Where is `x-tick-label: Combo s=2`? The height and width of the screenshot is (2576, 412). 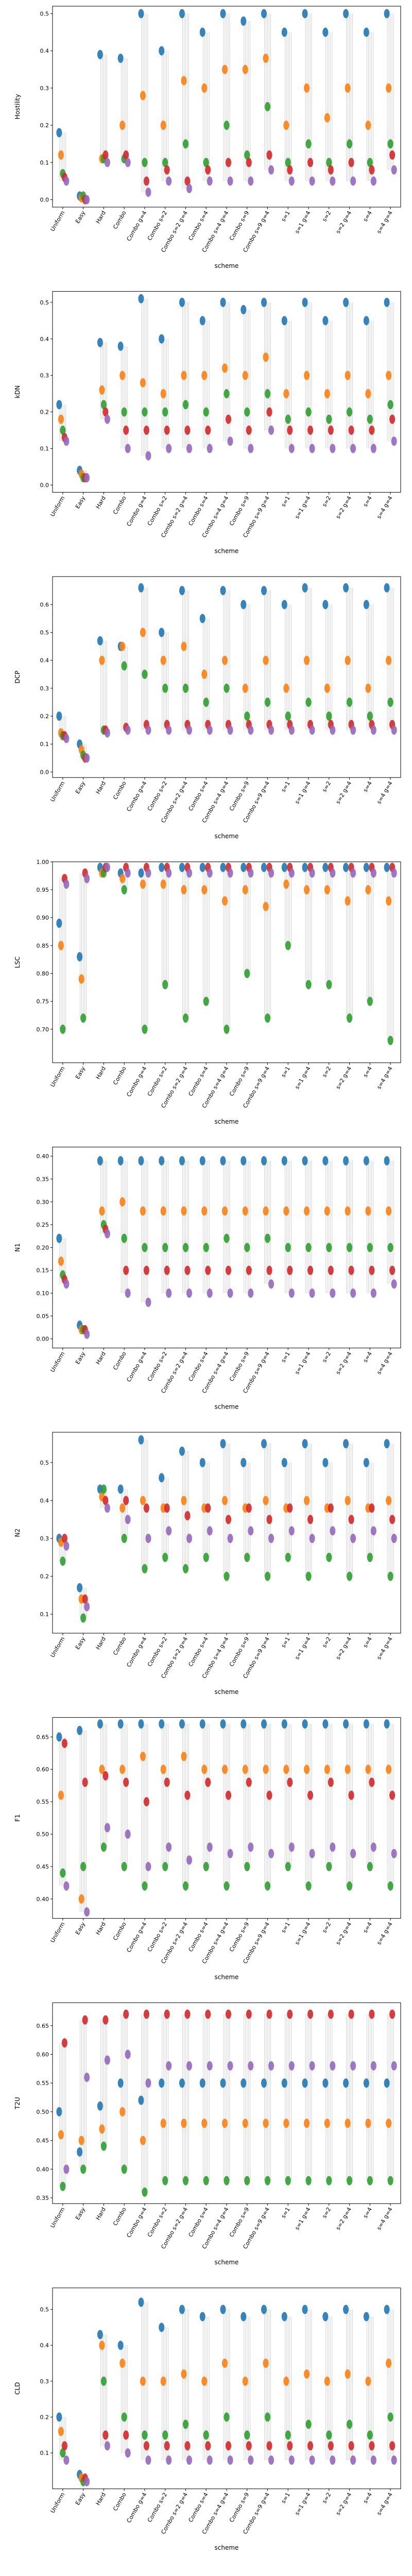 x-tick-label: Combo s=2 is located at coordinates (157, 2508).